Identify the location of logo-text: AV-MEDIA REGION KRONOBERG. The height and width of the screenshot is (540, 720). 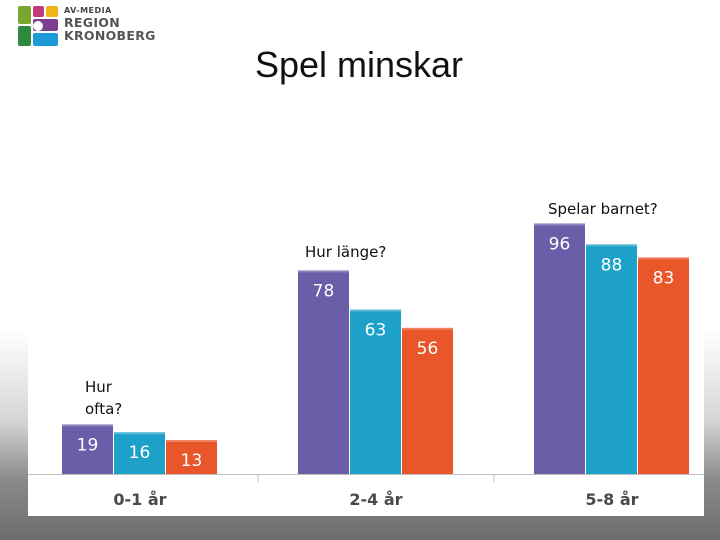
(110, 24).